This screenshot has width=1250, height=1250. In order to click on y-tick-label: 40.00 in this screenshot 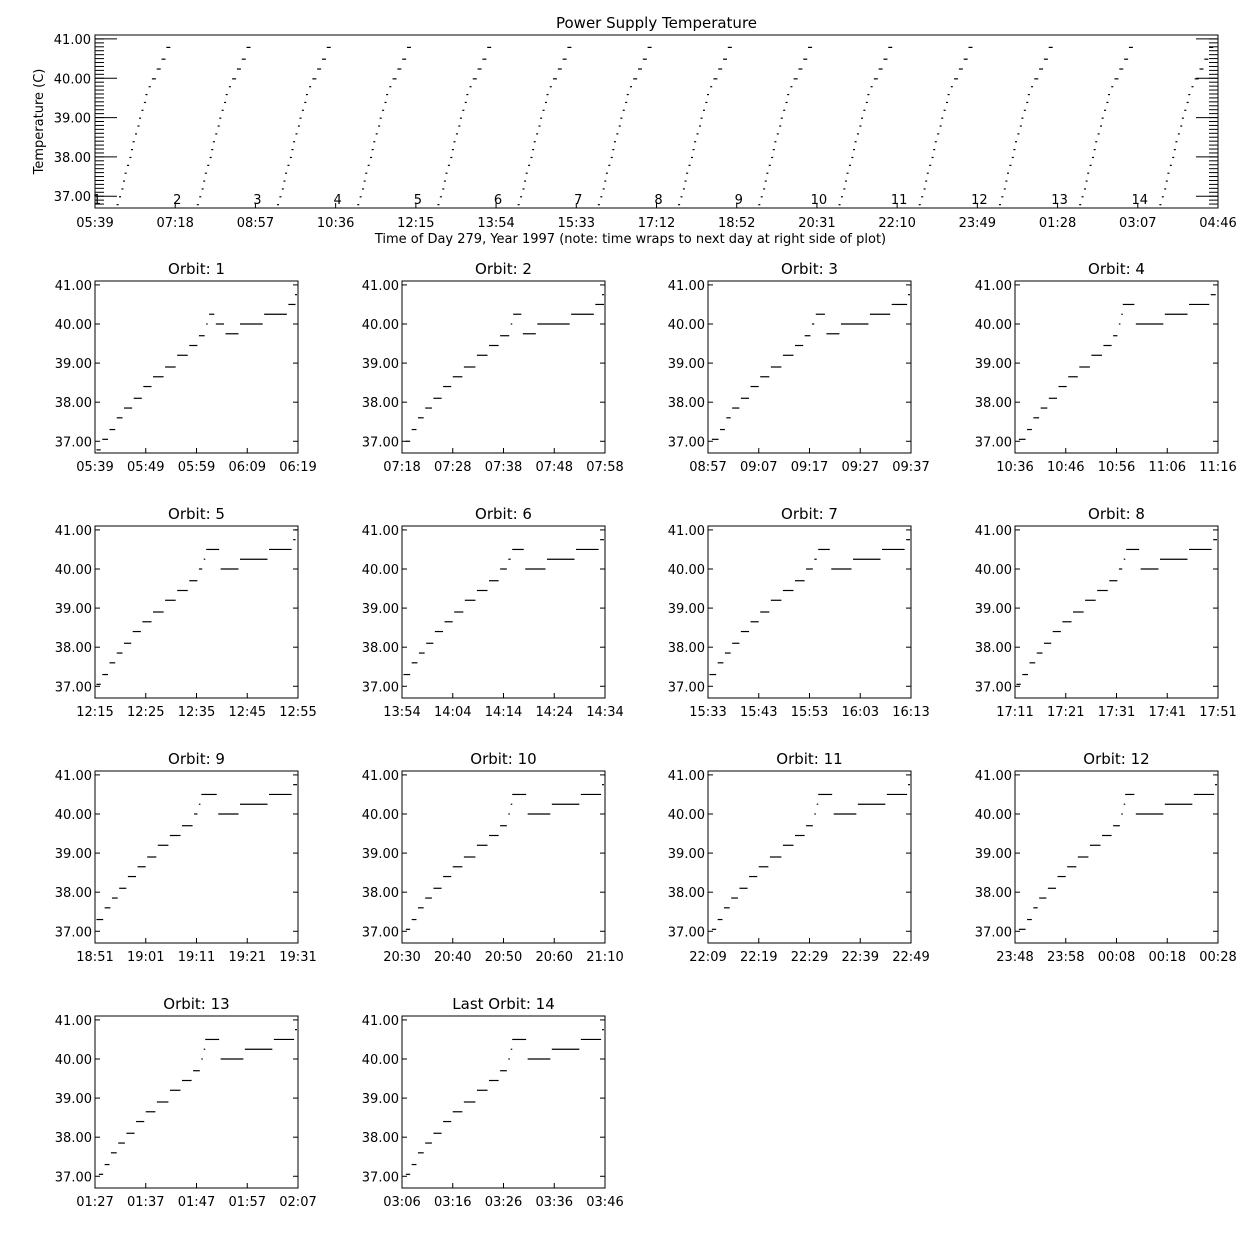, I will do `click(993, 815)`.